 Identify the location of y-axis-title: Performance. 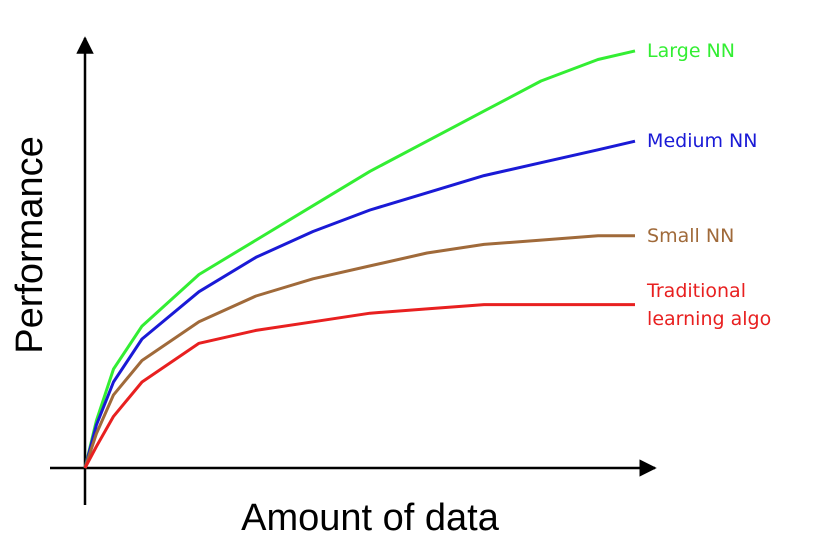
(30, 245).